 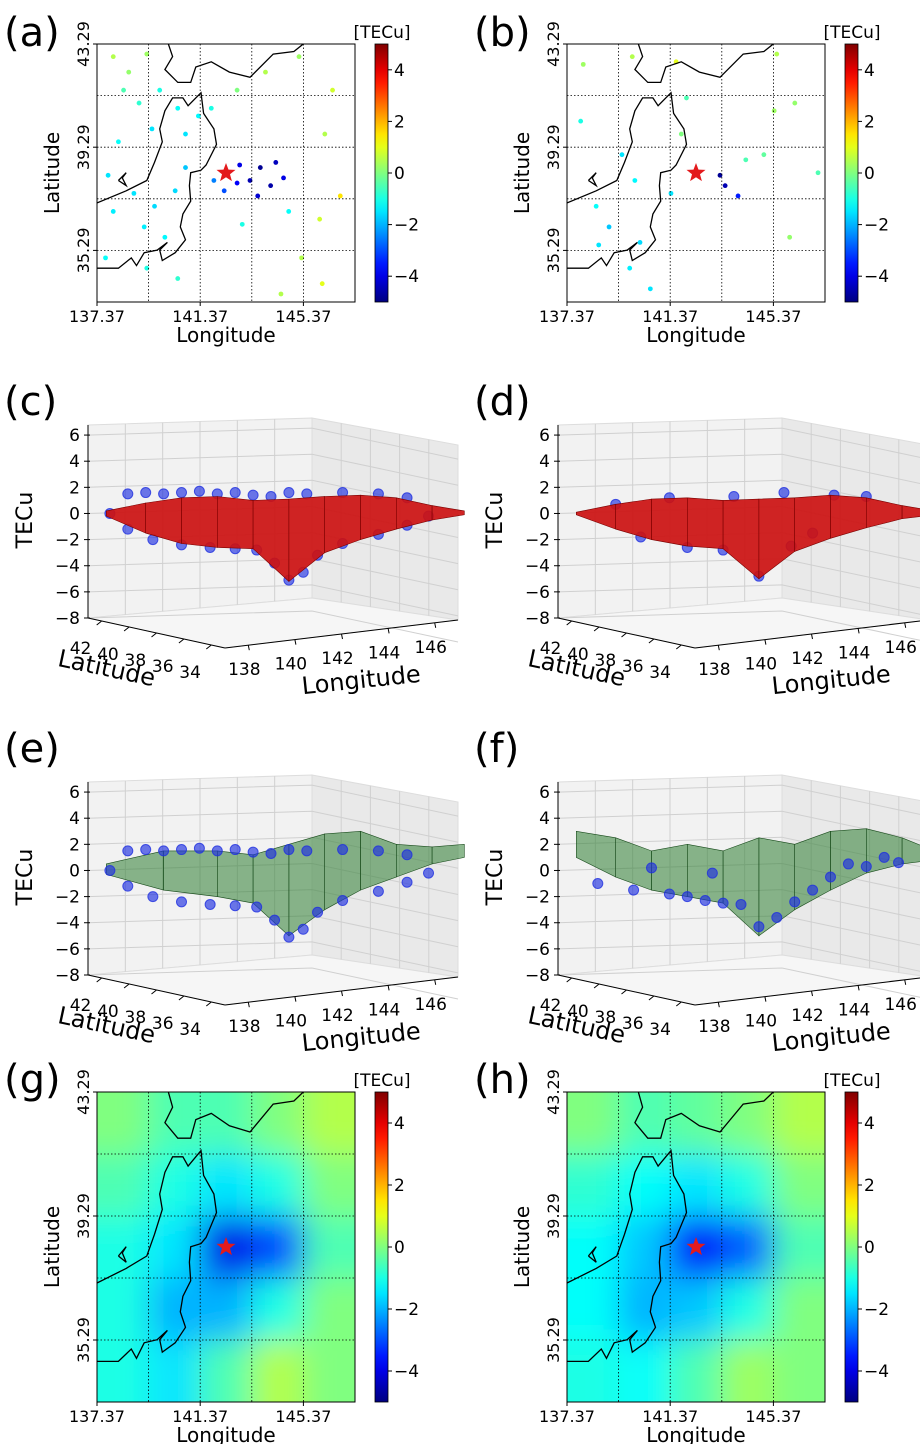 I want to click on z-tick-label: 6, so click(x=544, y=793).